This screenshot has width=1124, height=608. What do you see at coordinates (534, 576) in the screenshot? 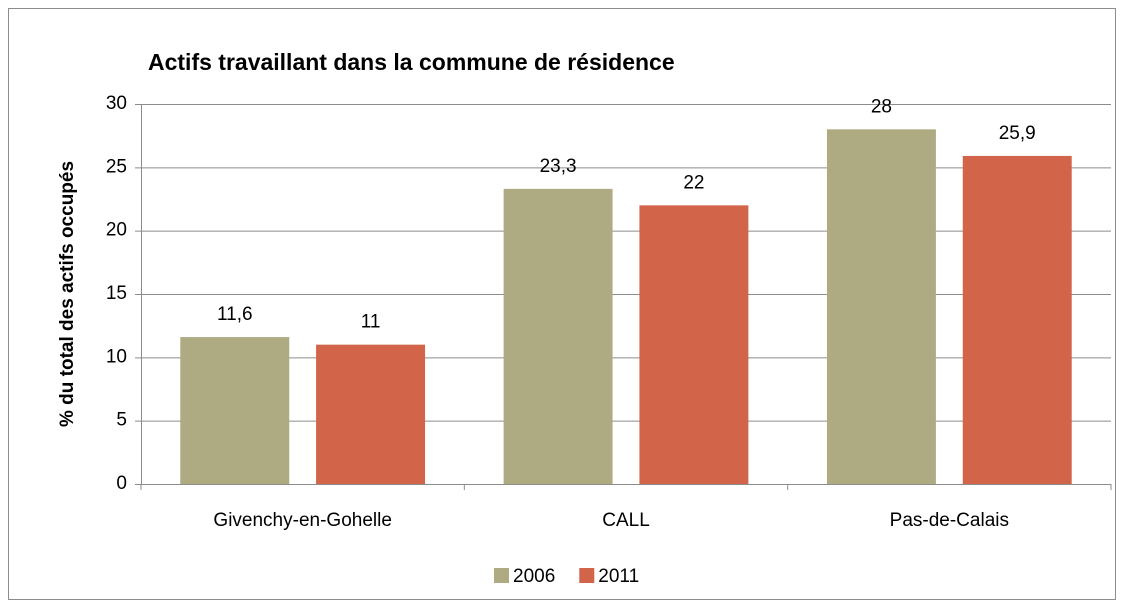
I see `legend-label: 2006` at bounding box center [534, 576].